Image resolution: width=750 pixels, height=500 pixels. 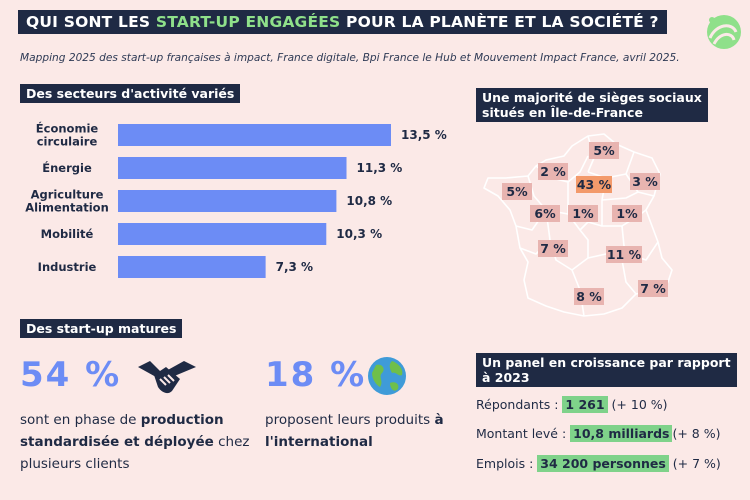 I want to click on jobs-value: 34 200 personnes, so click(x=603, y=463).